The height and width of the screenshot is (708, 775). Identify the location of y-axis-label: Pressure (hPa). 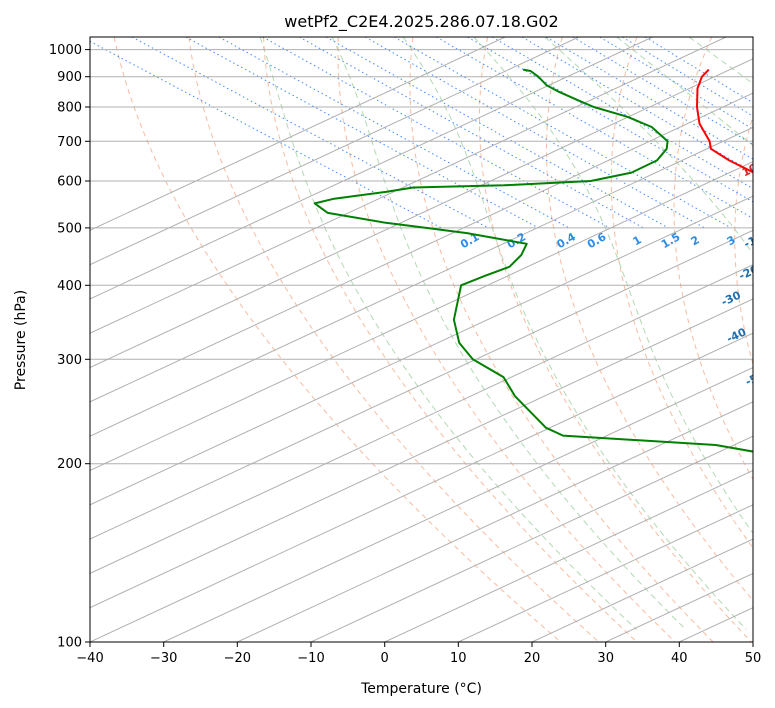
(21, 340).